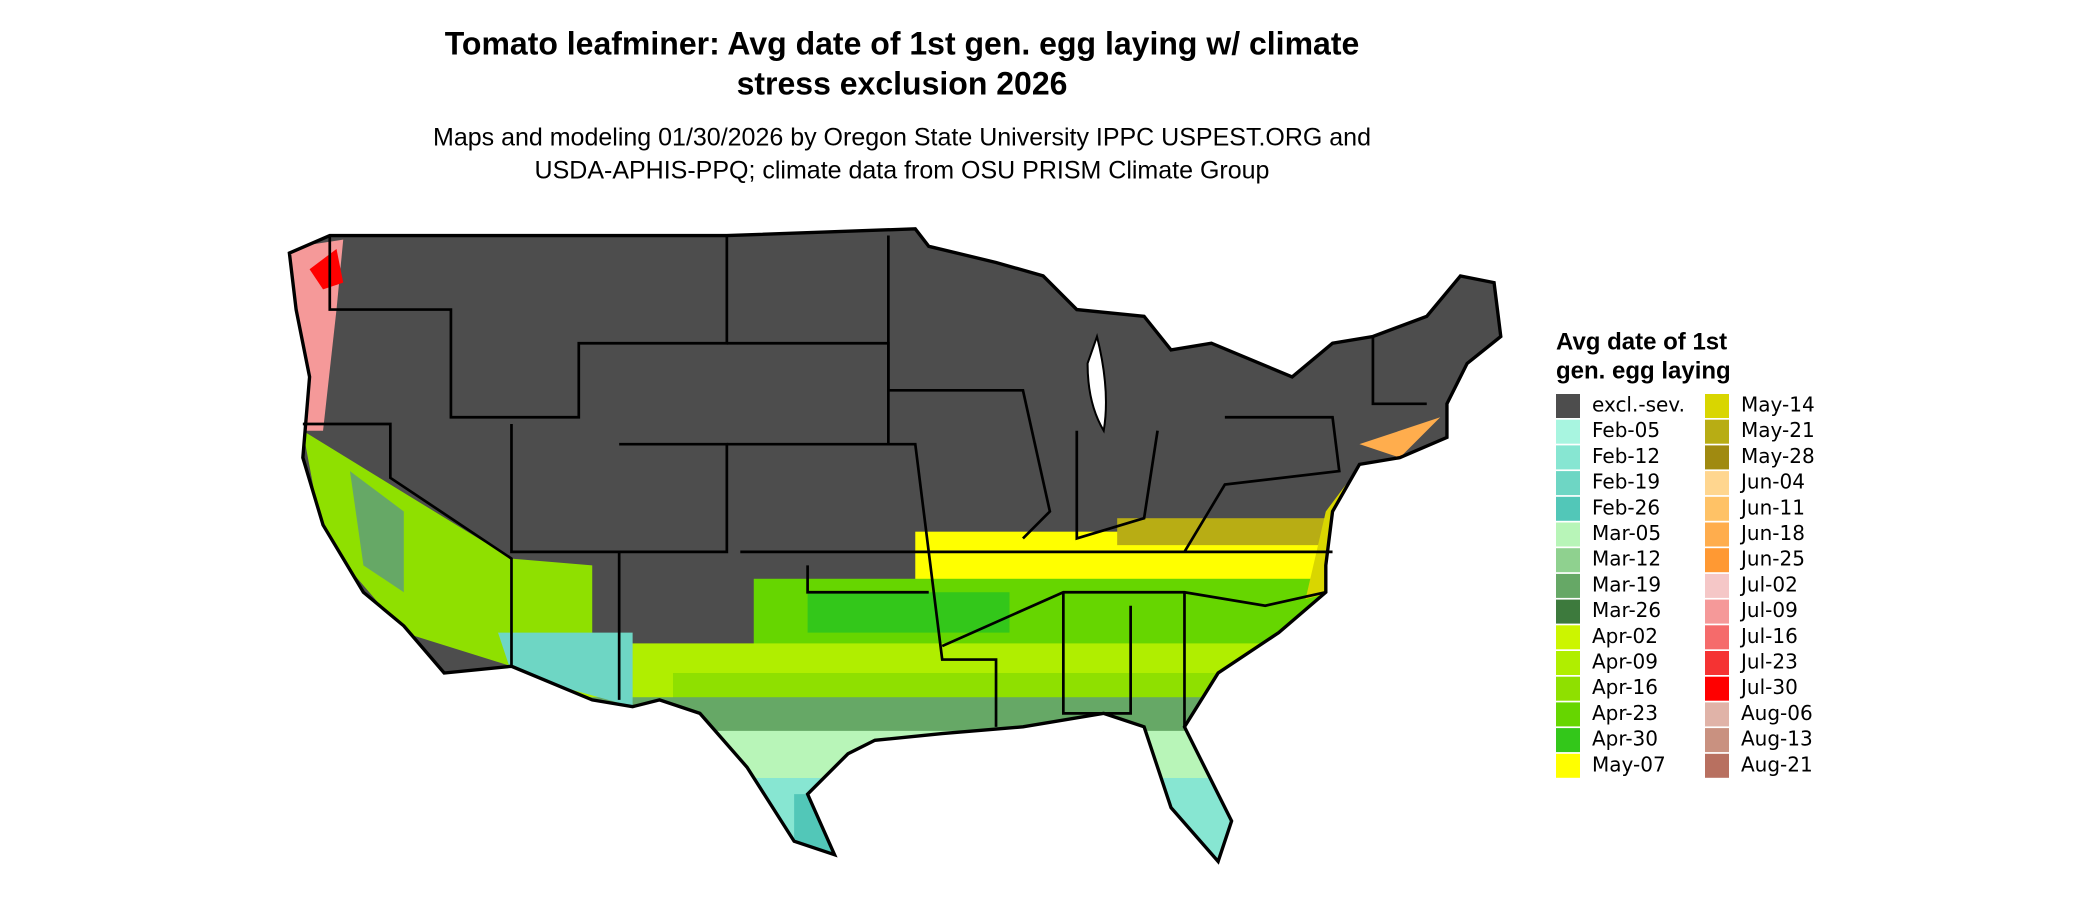 Image resolution: width=2100 pixels, height=897 pixels. What do you see at coordinates (1768, 636) in the screenshot?
I see `legend-label: Jul-16` at bounding box center [1768, 636].